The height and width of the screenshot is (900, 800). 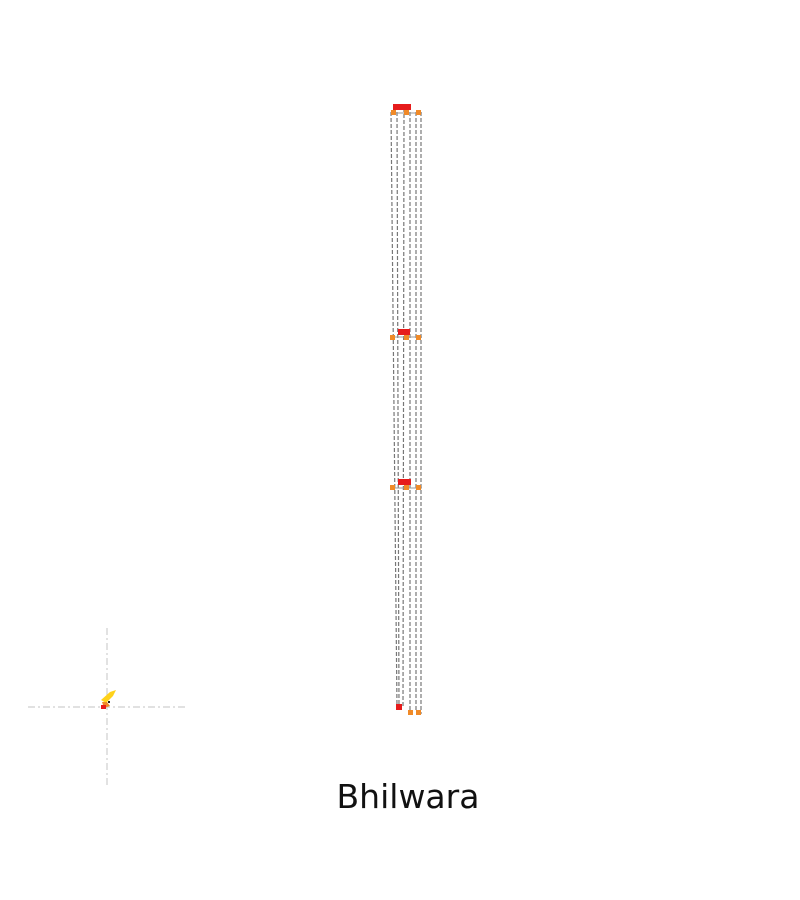 What do you see at coordinates (406, 300) in the screenshot?
I see `connector-lines` at bounding box center [406, 300].